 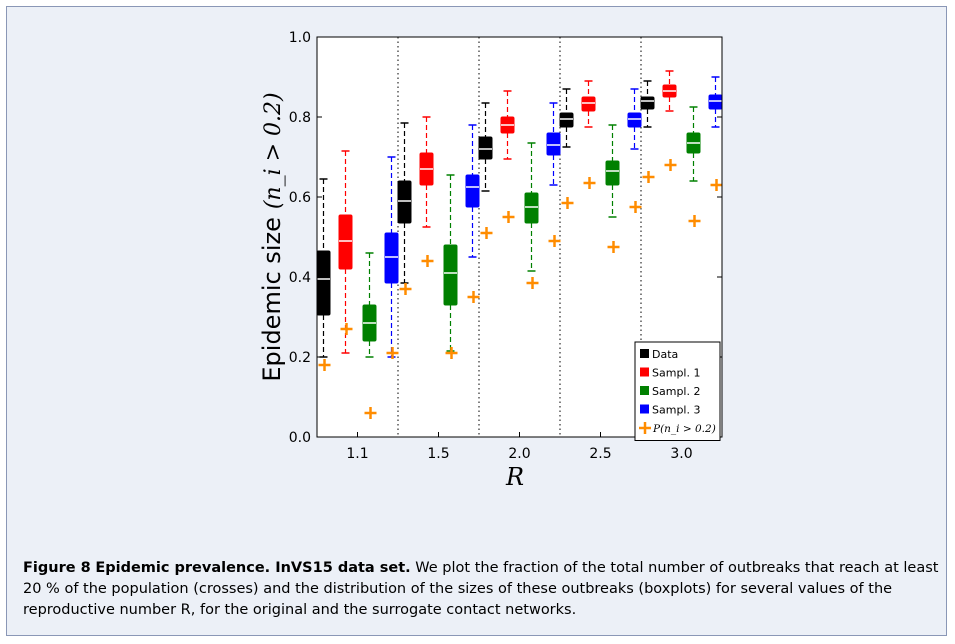 I want to click on x-tick-label: 1.5, so click(x=438, y=454).